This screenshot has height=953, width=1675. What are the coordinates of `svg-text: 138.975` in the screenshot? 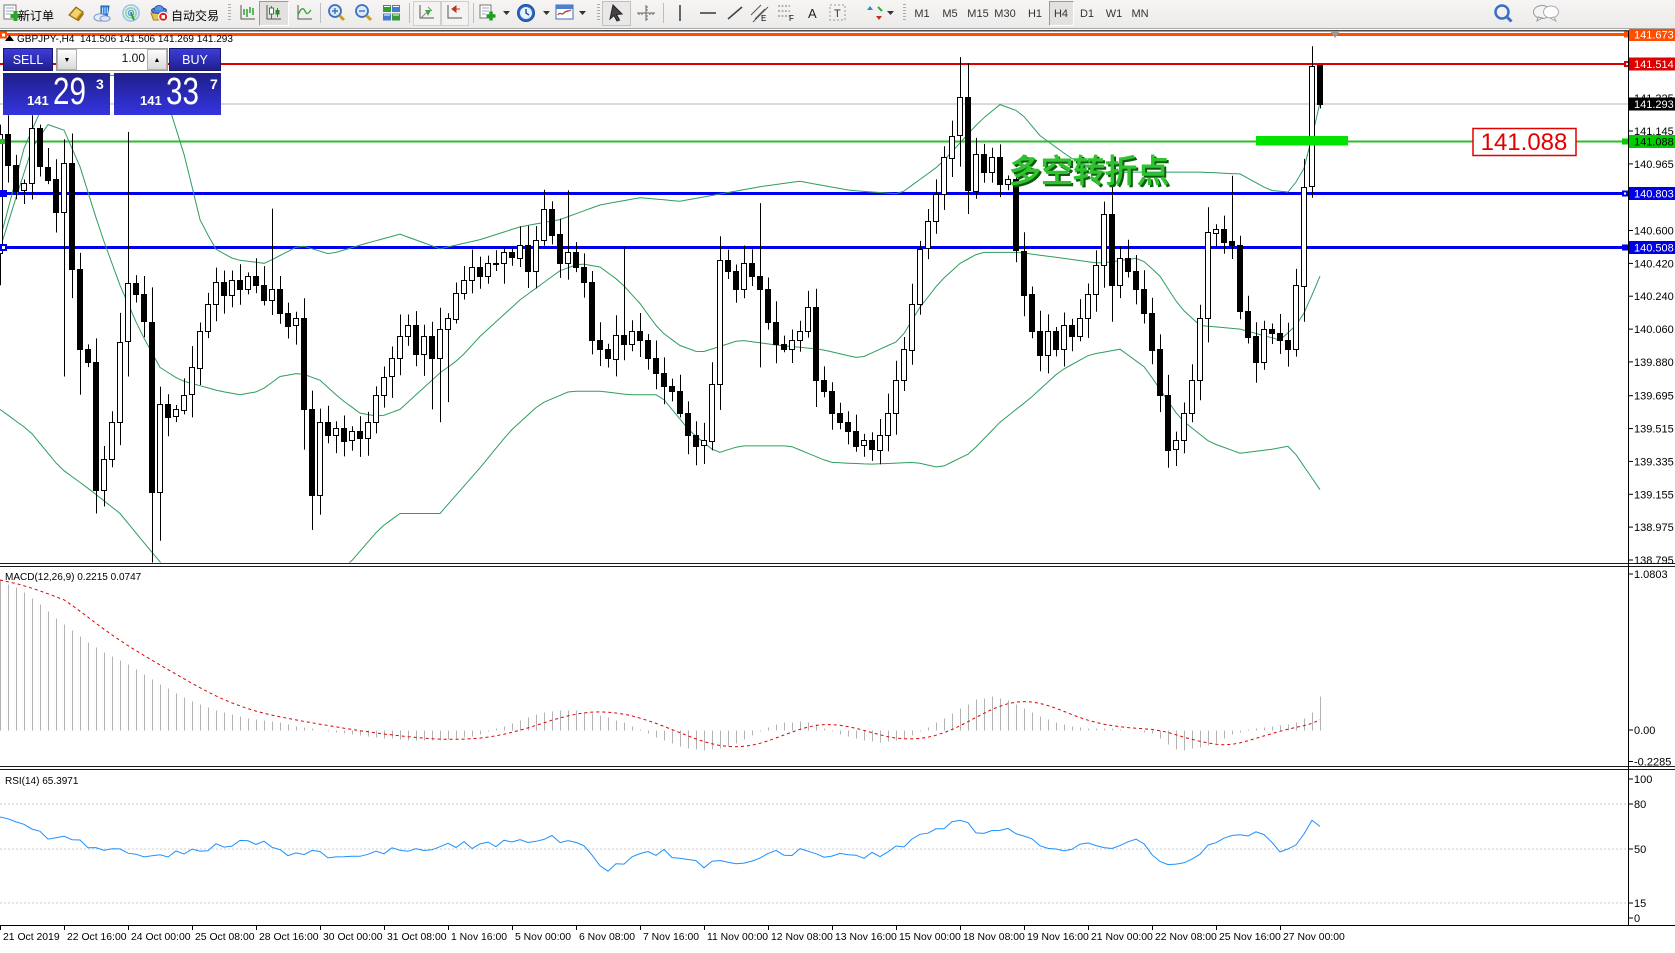 It's located at (1654, 528).